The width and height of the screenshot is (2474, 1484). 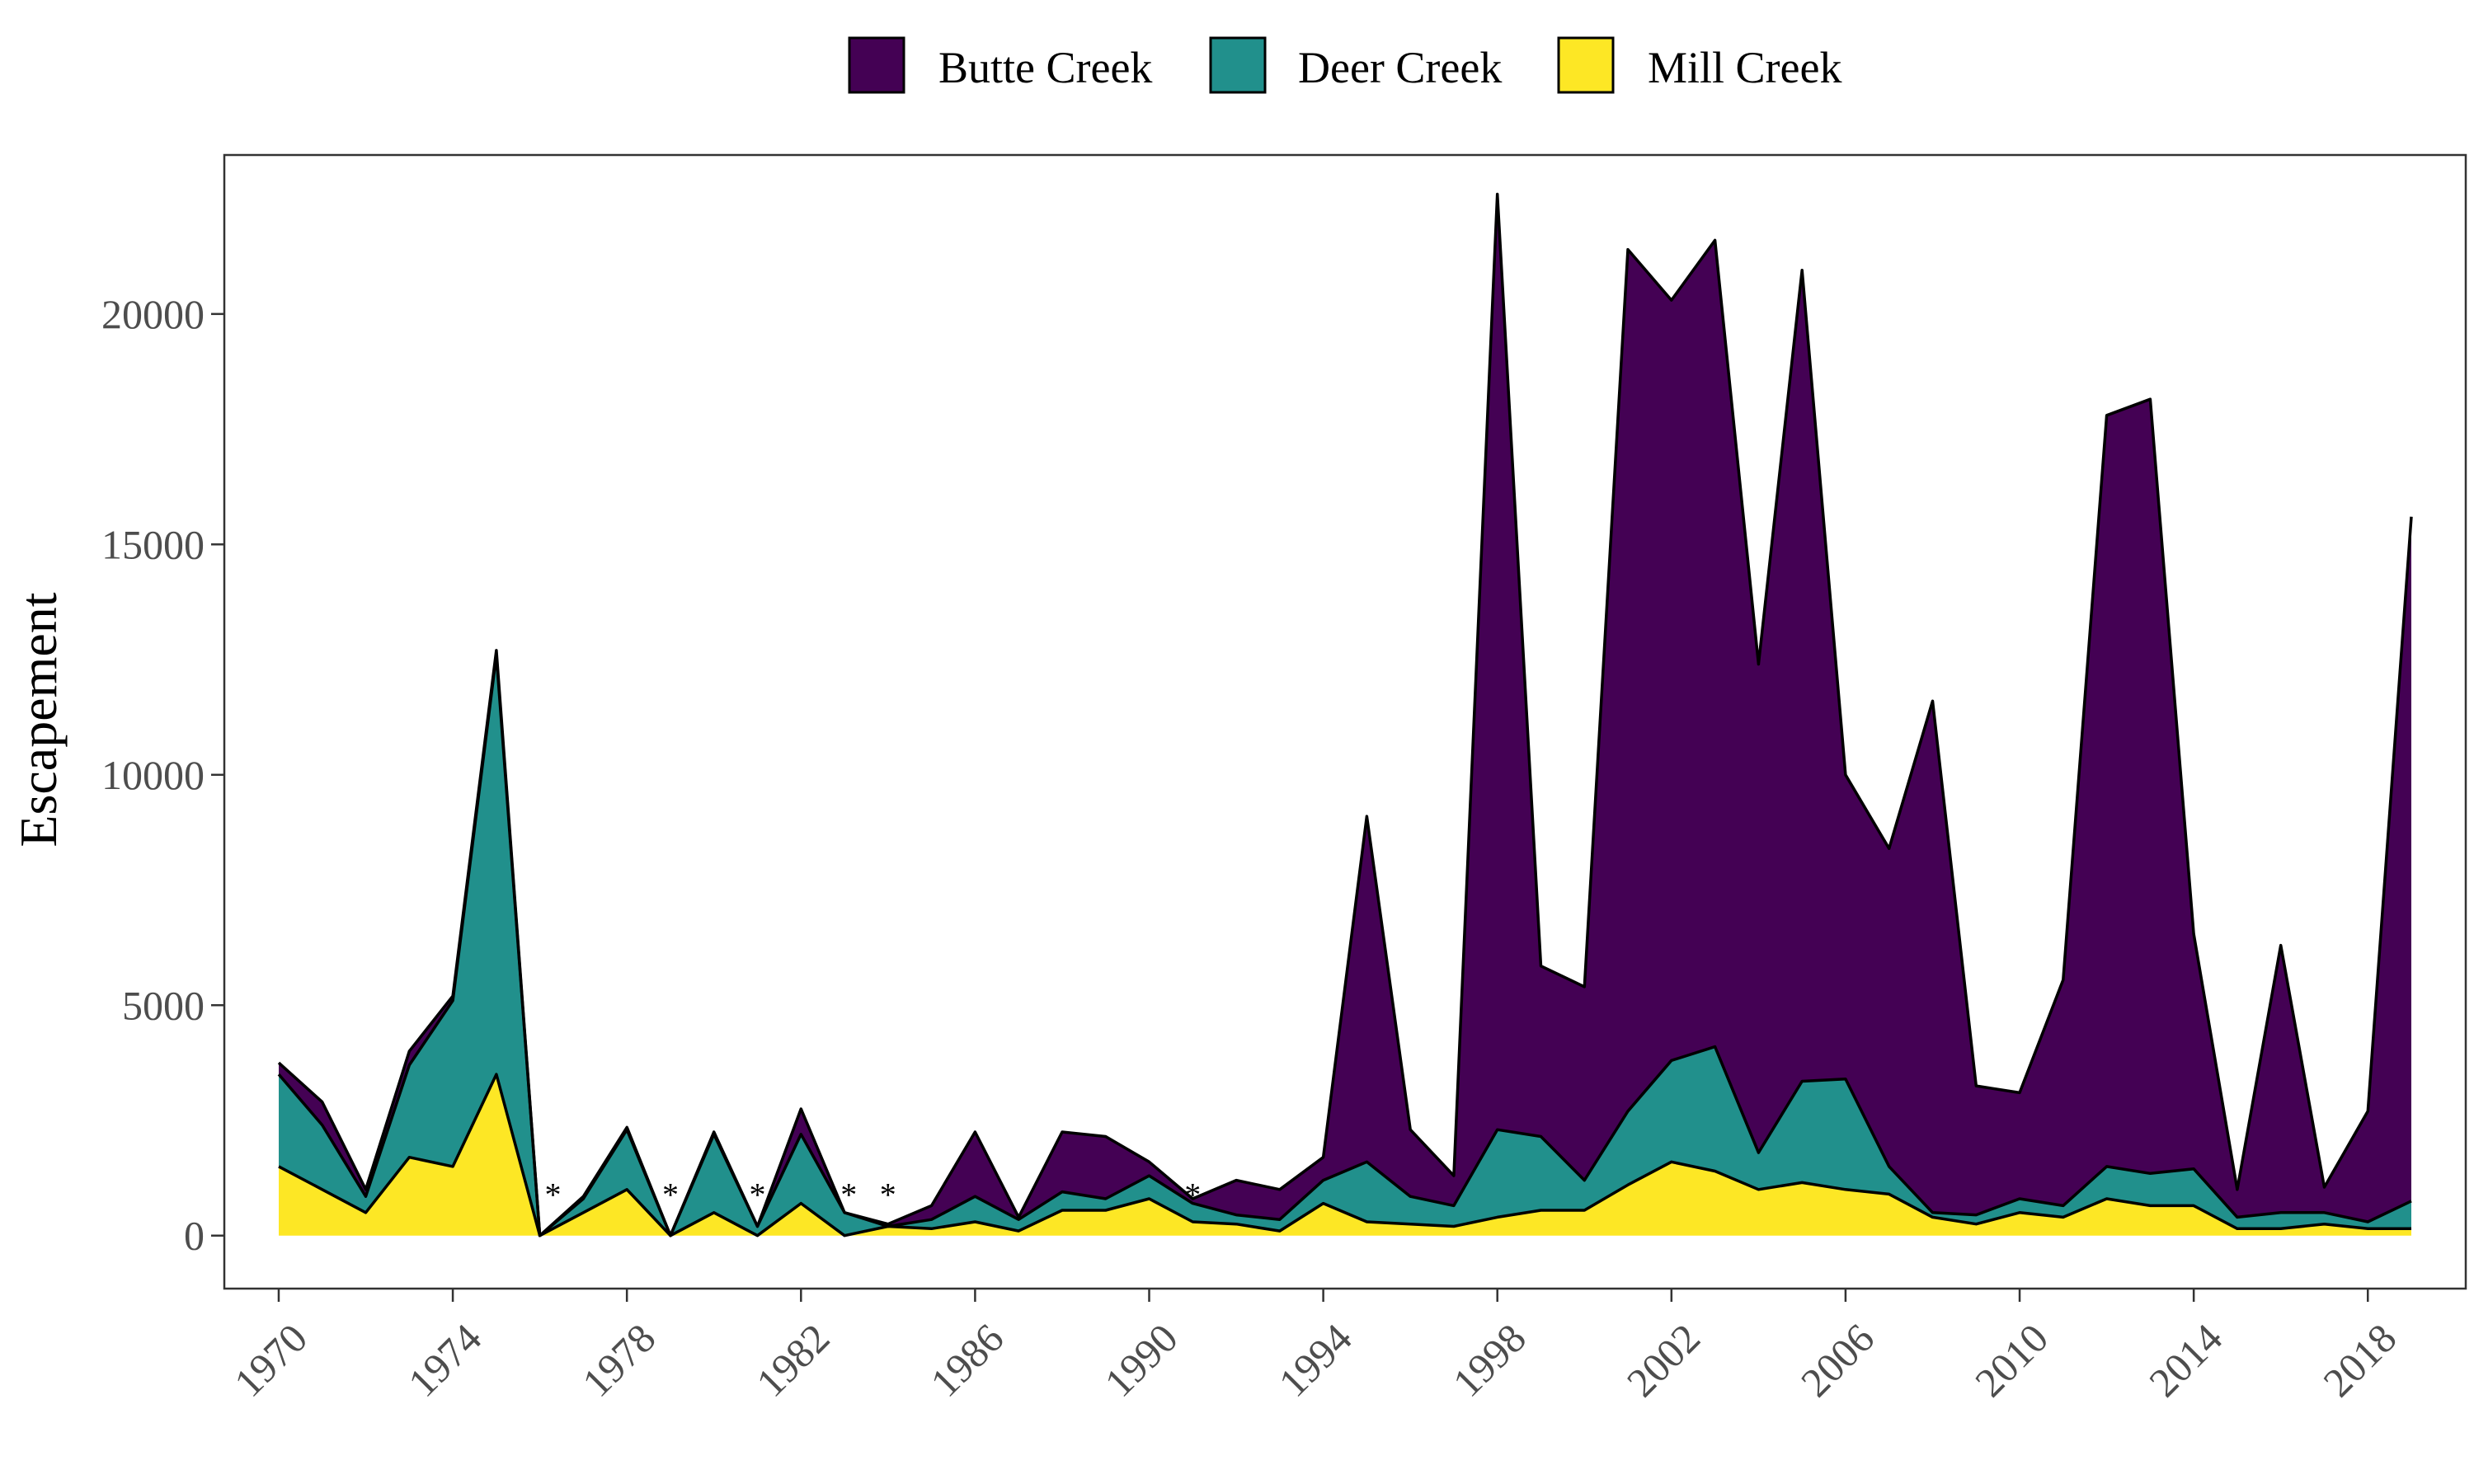 I want to click on y-tick-label: 5000, so click(x=163, y=1005).